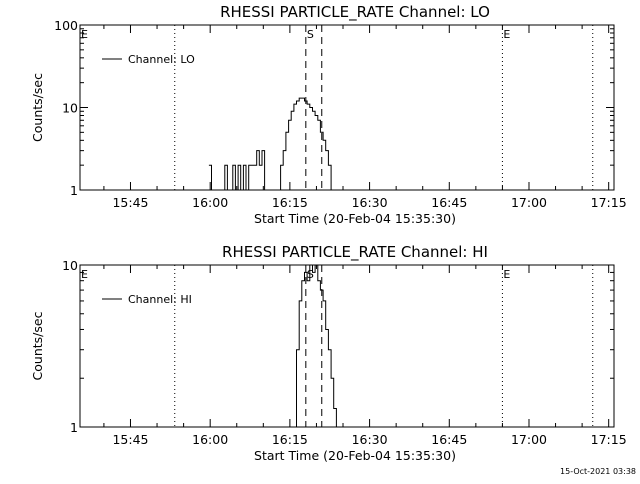 Image resolution: width=640 pixels, height=484 pixels. What do you see at coordinates (355, 252) in the screenshot?
I see `chart-title: RHESSI PARTICLE_RATE Channel: HI` at bounding box center [355, 252].